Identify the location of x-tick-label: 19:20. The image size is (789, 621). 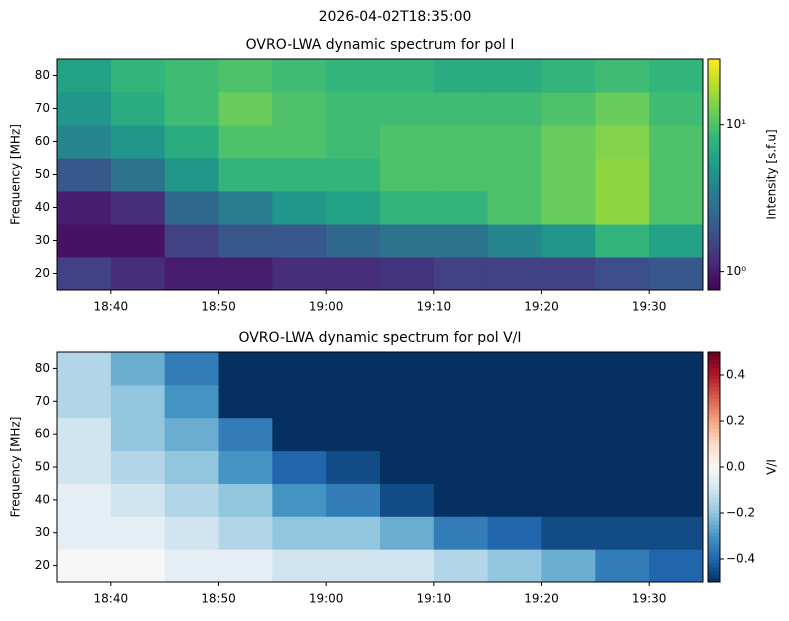
(541, 307).